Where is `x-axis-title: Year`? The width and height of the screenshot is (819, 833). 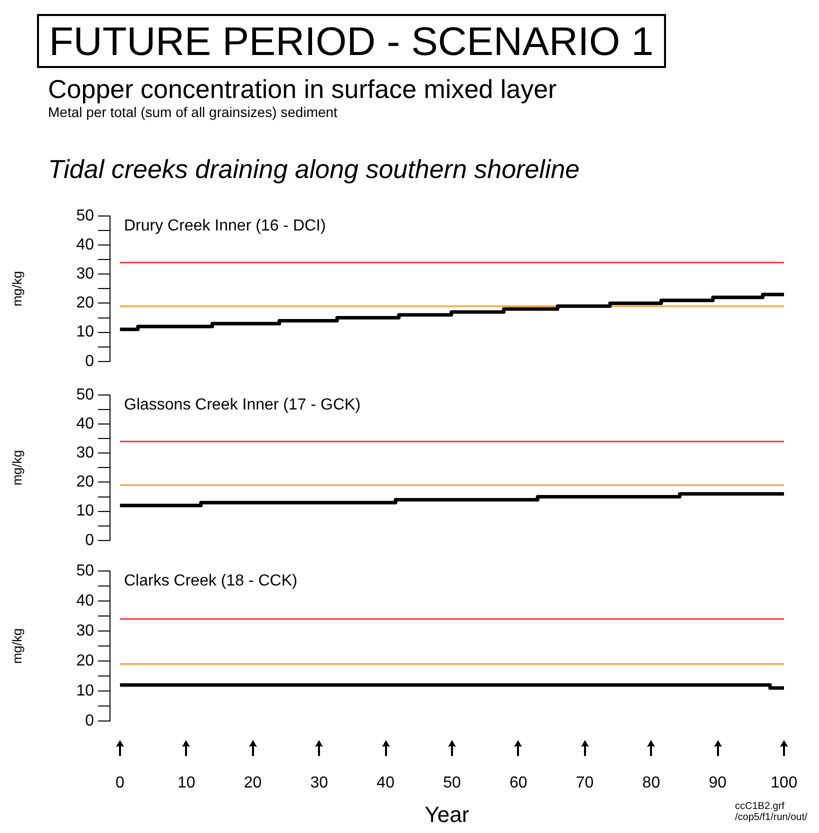 x-axis-title: Year is located at coordinates (447, 814).